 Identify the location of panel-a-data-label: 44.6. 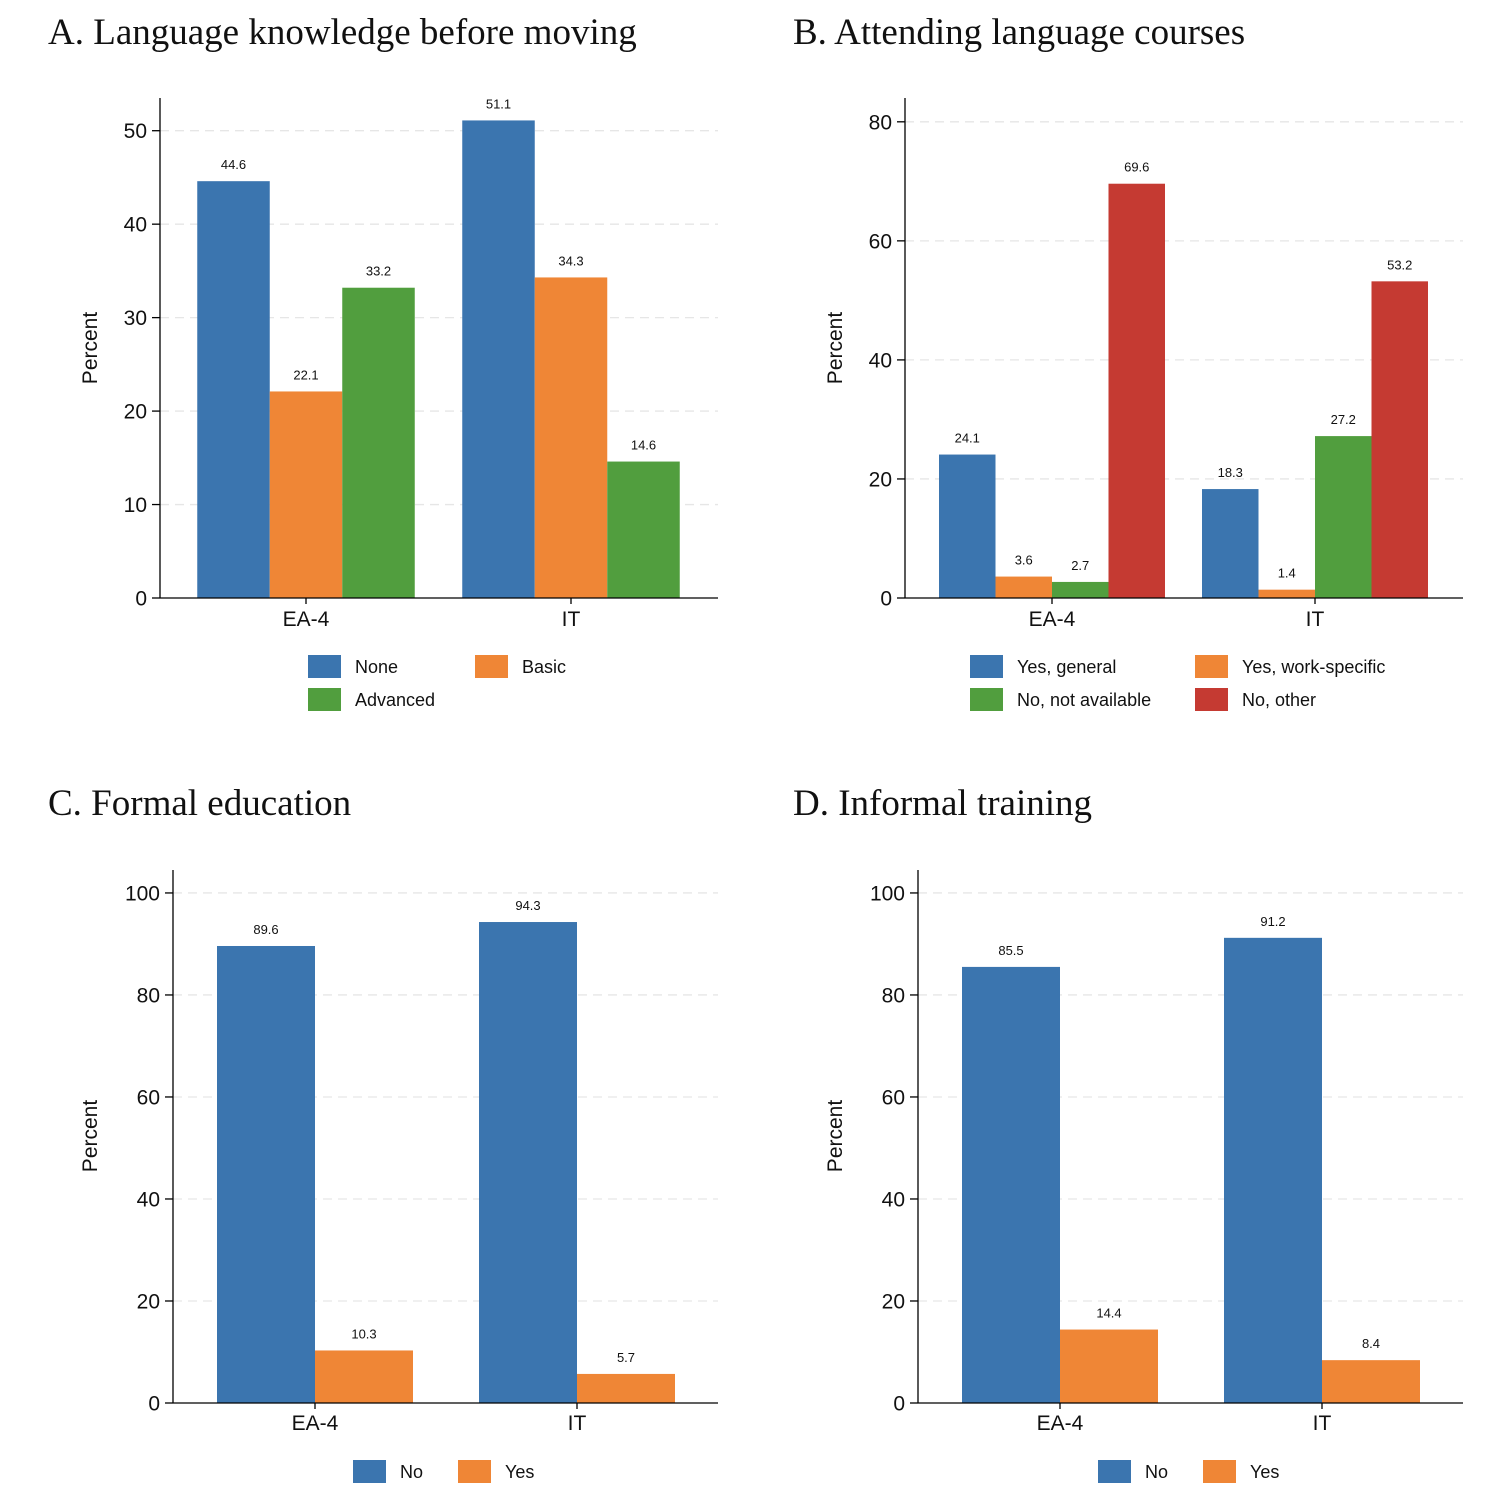
(233, 164).